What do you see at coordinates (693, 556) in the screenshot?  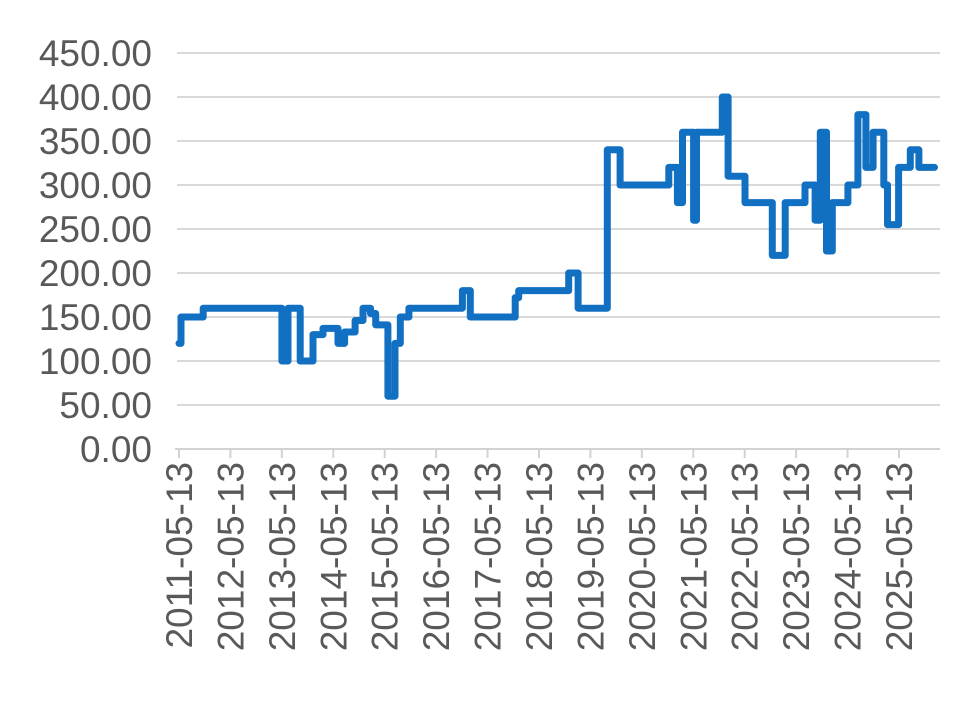 I see `x-tick-label: 2021-05-13` at bounding box center [693, 556].